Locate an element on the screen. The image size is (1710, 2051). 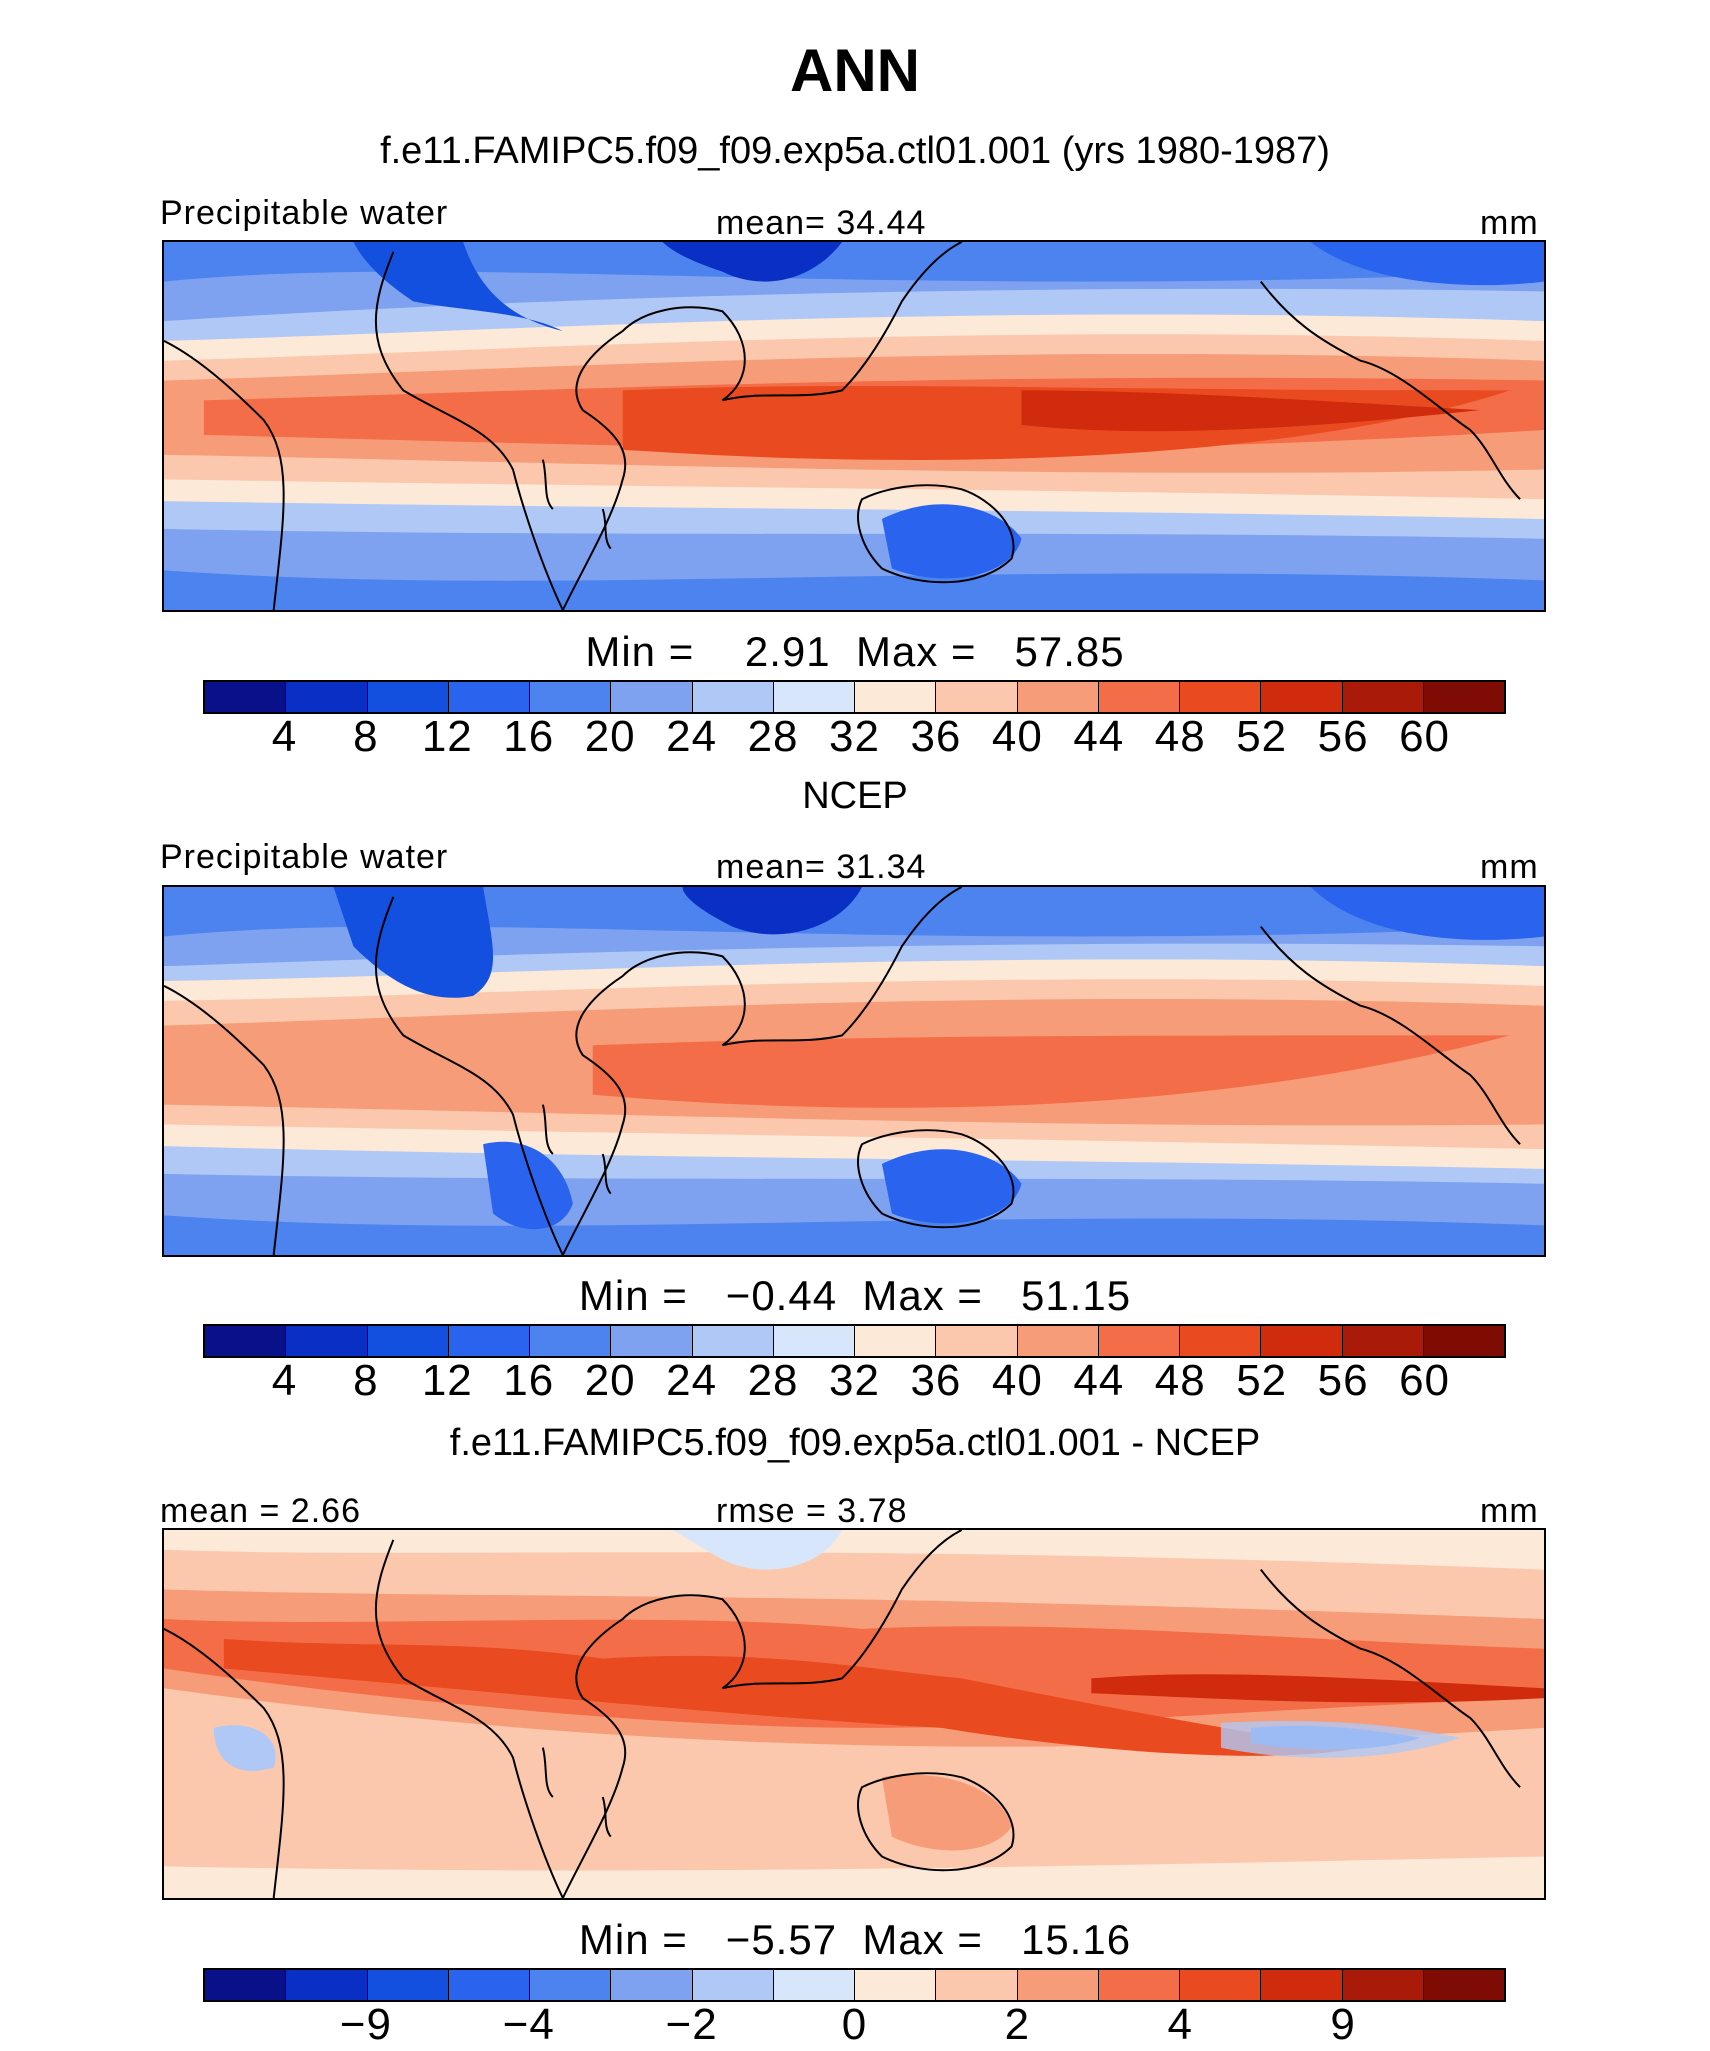
panel-1-minmax: Min = 2.91 Max = 57.85 is located at coordinates (855, 651).